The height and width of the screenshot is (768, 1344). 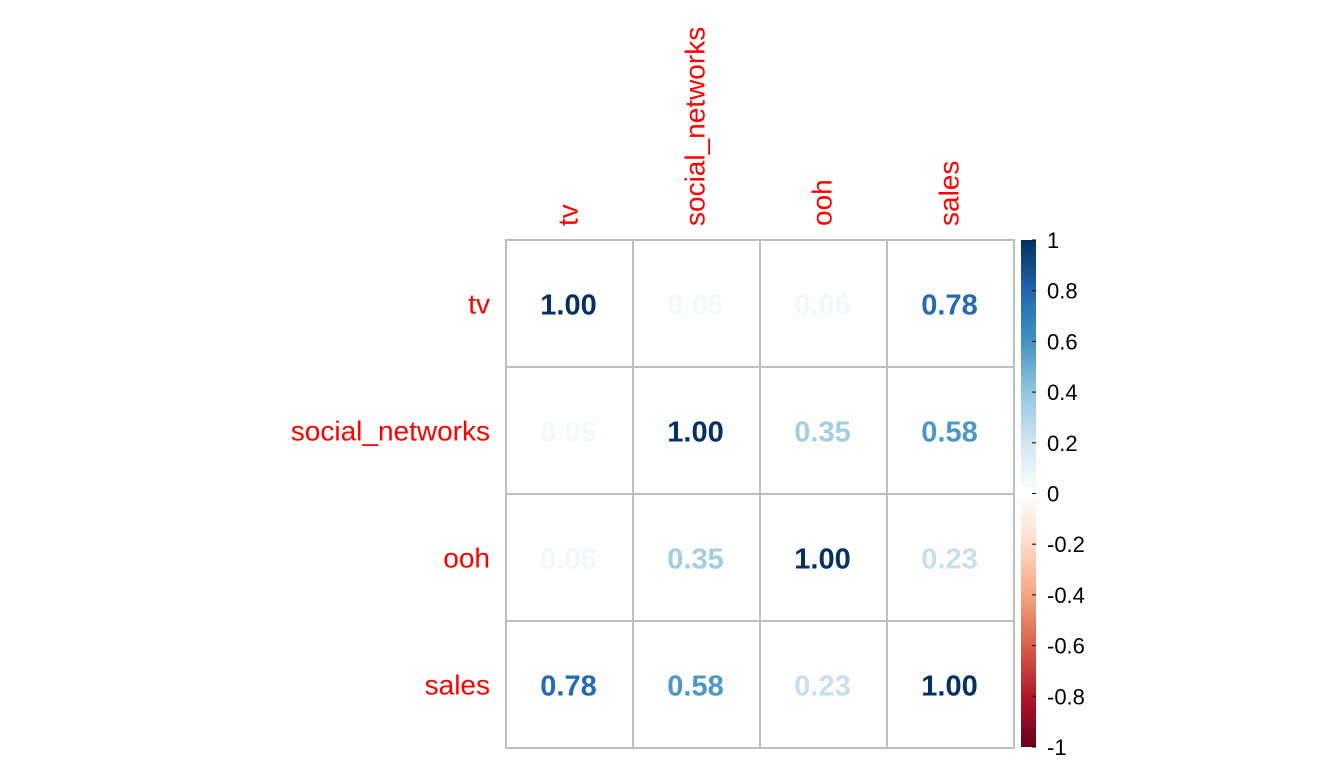 I want to click on color-legend-label: -0.8, so click(x=1066, y=696).